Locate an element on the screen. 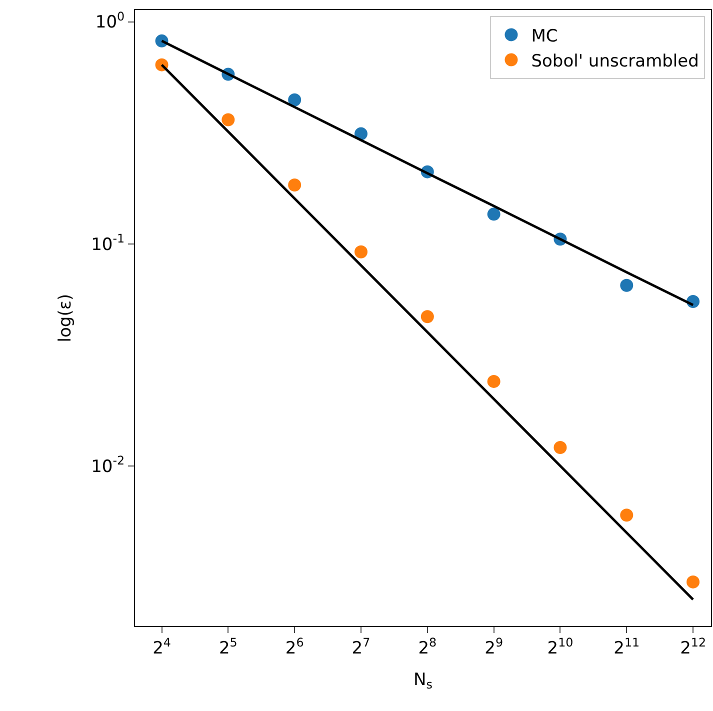 The image size is (713, 711). y-tick-label: 10$^{0}$ is located at coordinates (110, 21).